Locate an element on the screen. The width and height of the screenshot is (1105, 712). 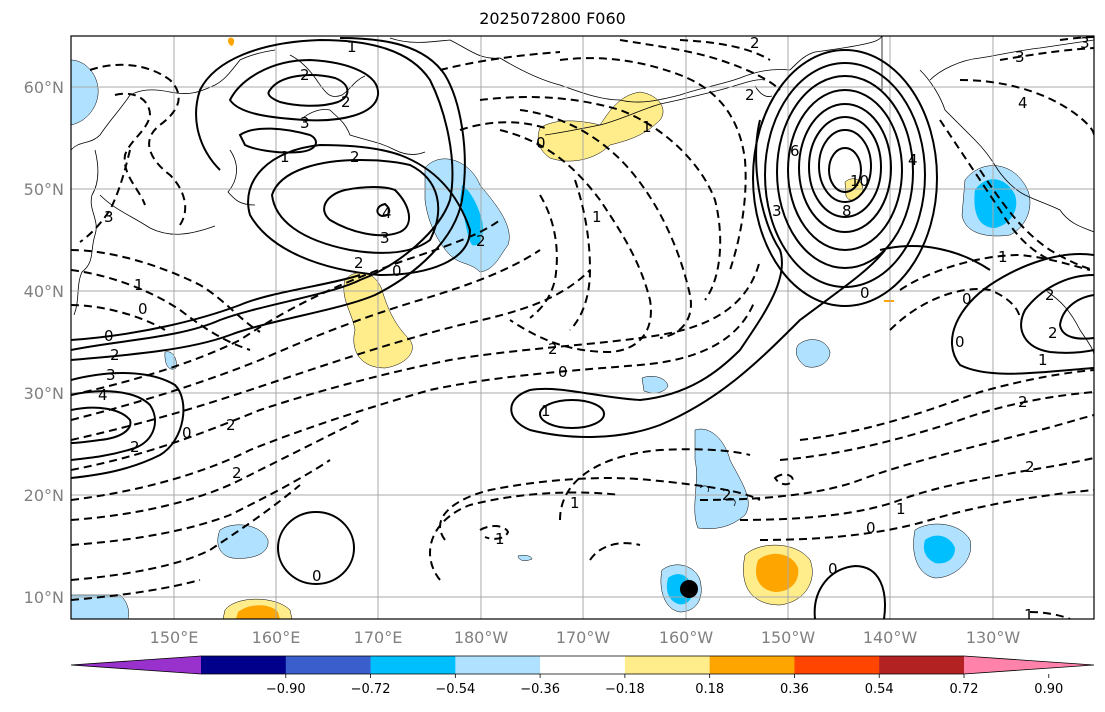
colorbar-tick-label: −0.72 is located at coordinates (371, 689).